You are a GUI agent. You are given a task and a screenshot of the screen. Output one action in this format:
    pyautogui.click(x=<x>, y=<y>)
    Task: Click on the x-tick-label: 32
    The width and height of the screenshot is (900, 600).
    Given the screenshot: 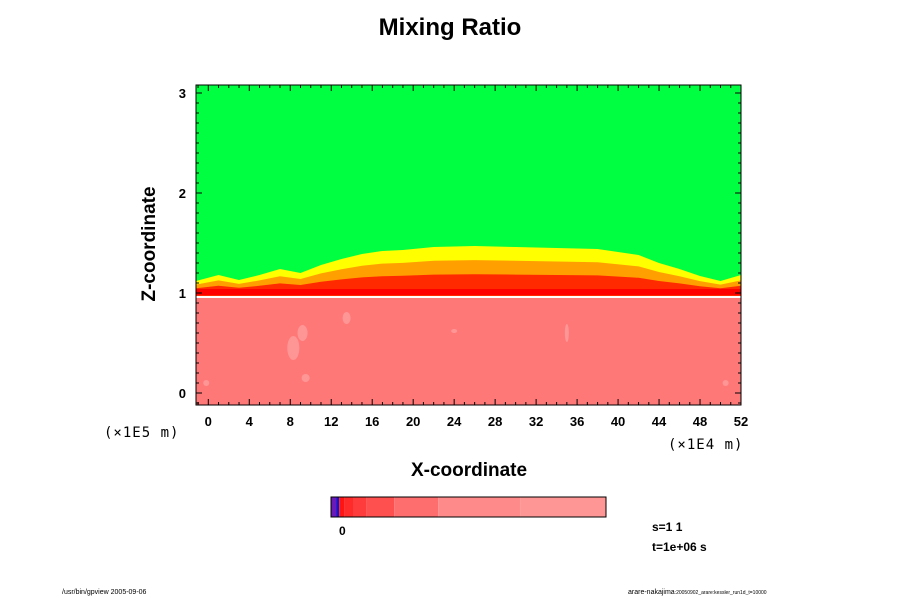 What is the action you would take?
    pyautogui.click(x=536, y=421)
    